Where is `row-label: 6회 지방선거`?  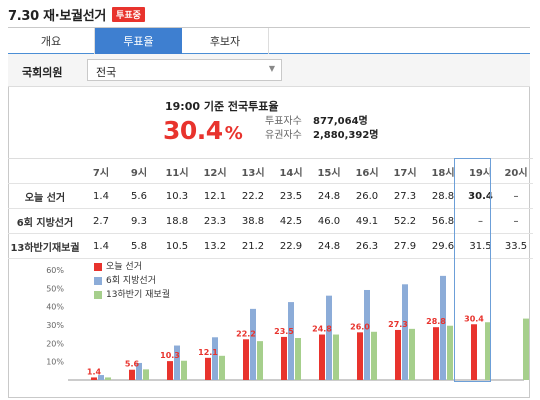 row-label: 6회 지방선거 is located at coordinates (45, 221).